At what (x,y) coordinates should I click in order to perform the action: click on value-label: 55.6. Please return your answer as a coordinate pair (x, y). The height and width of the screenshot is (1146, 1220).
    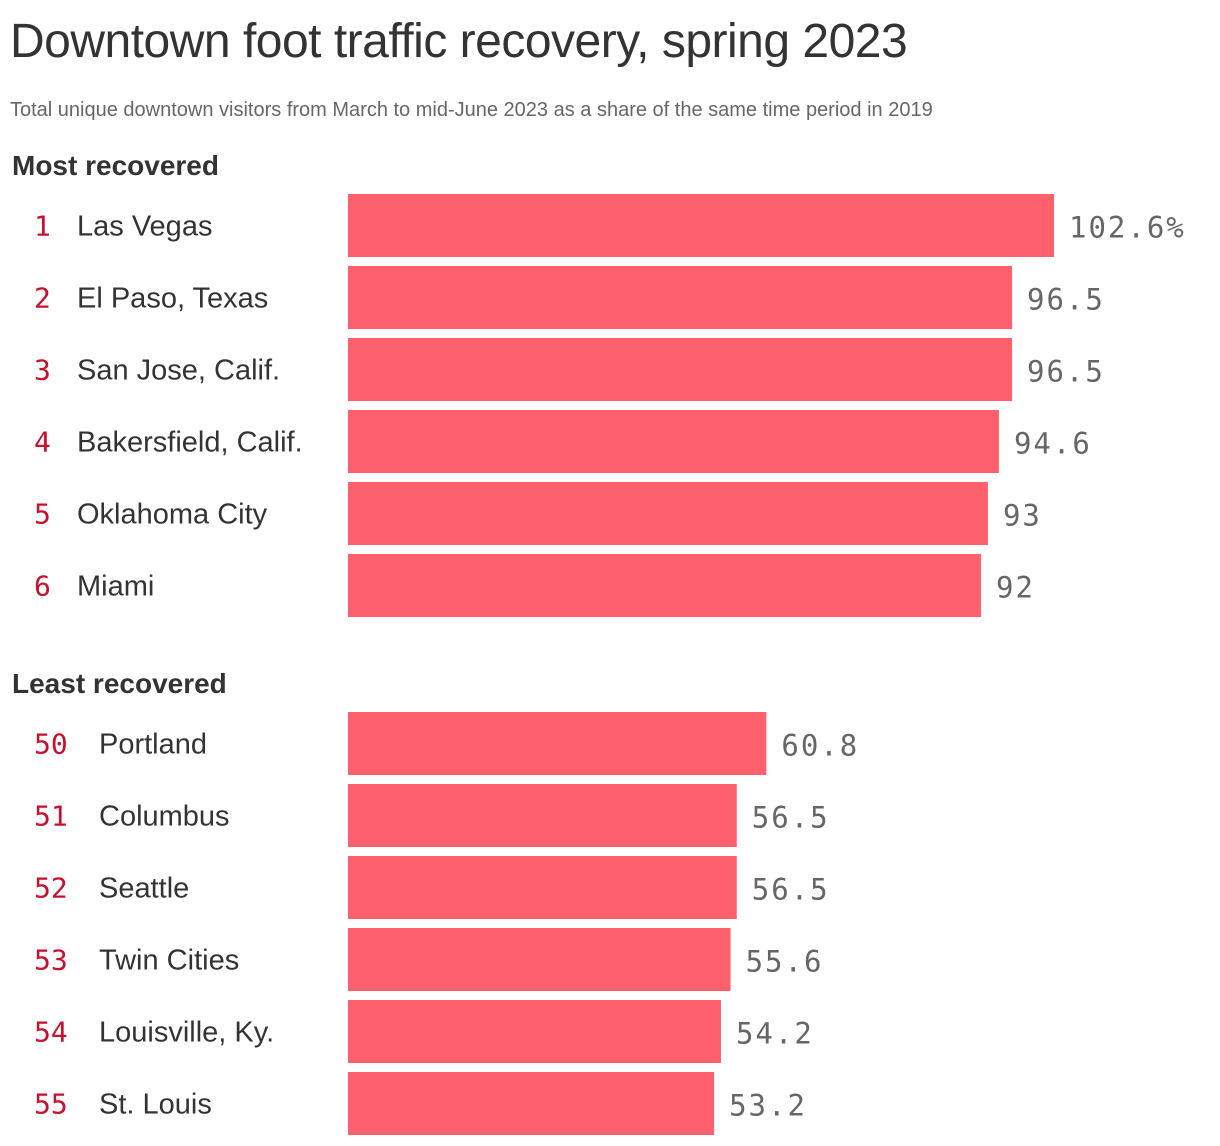
    Looking at the image, I should click on (785, 962).